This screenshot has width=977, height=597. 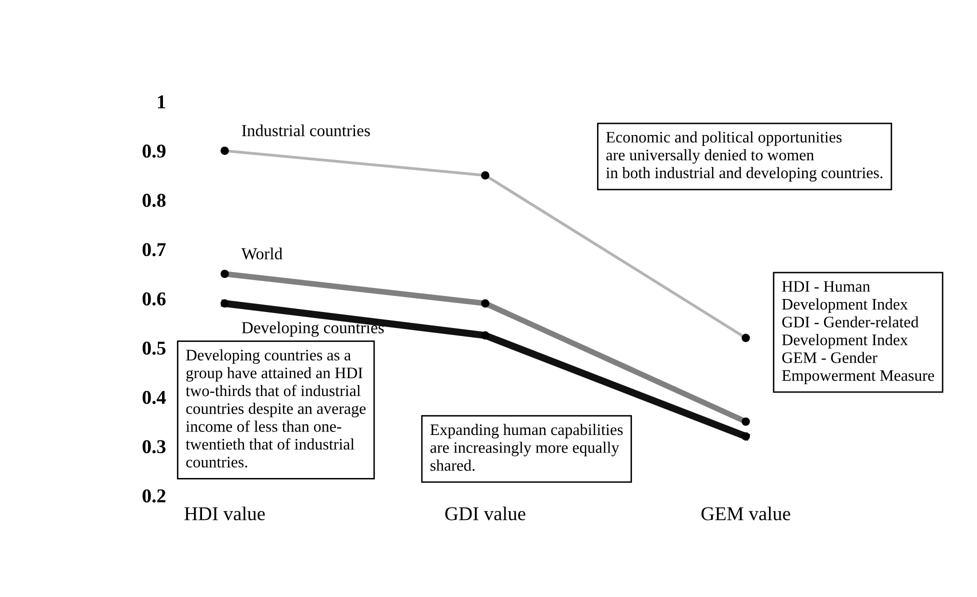 What do you see at coordinates (745, 513) in the screenshot?
I see `x-tick-label: GEM value` at bounding box center [745, 513].